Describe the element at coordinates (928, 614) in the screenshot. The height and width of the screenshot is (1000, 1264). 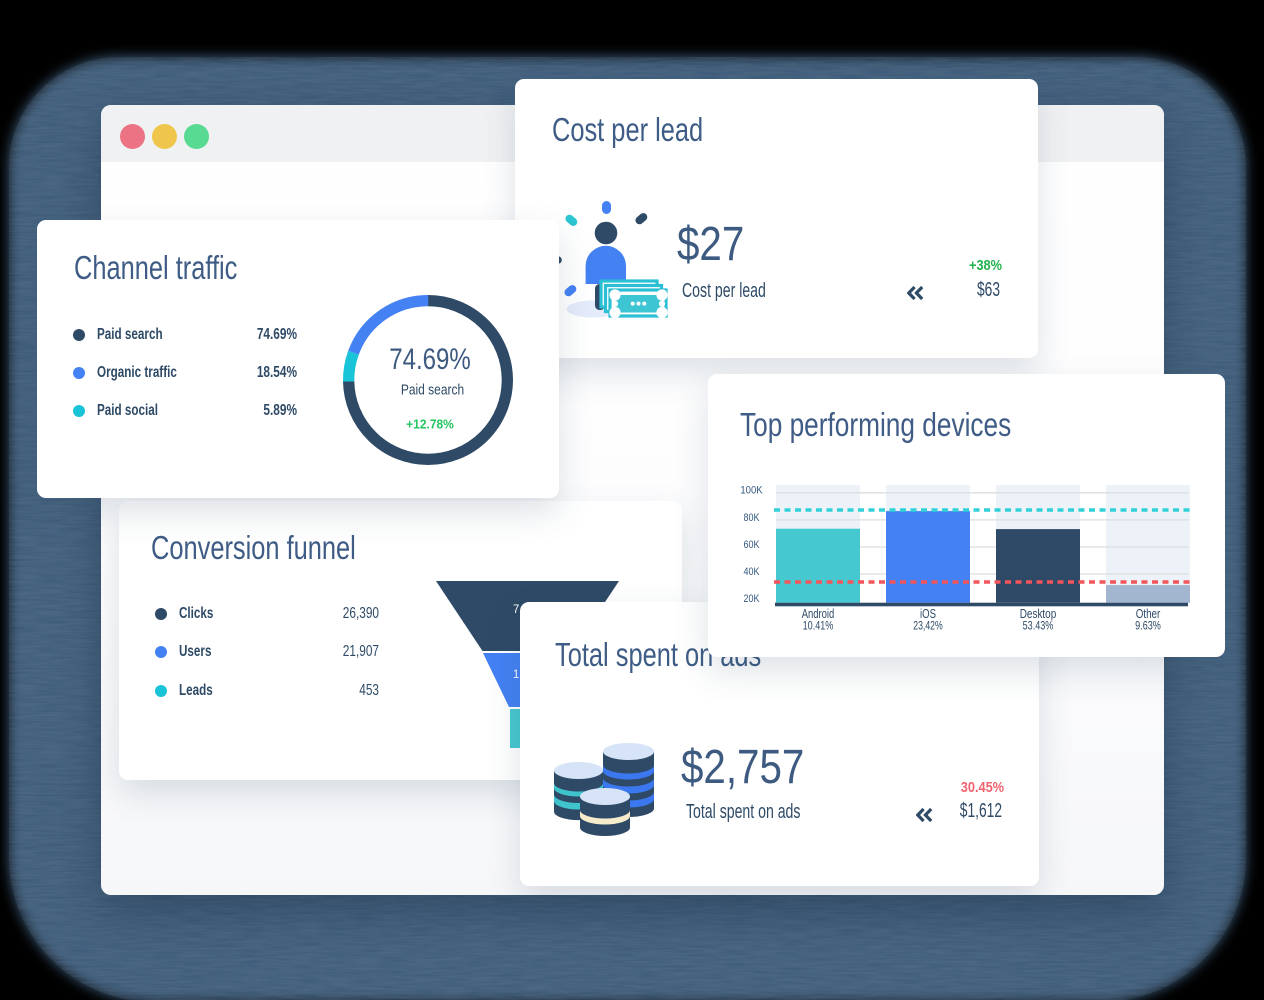
I see `svg-text: iOS` at that location.